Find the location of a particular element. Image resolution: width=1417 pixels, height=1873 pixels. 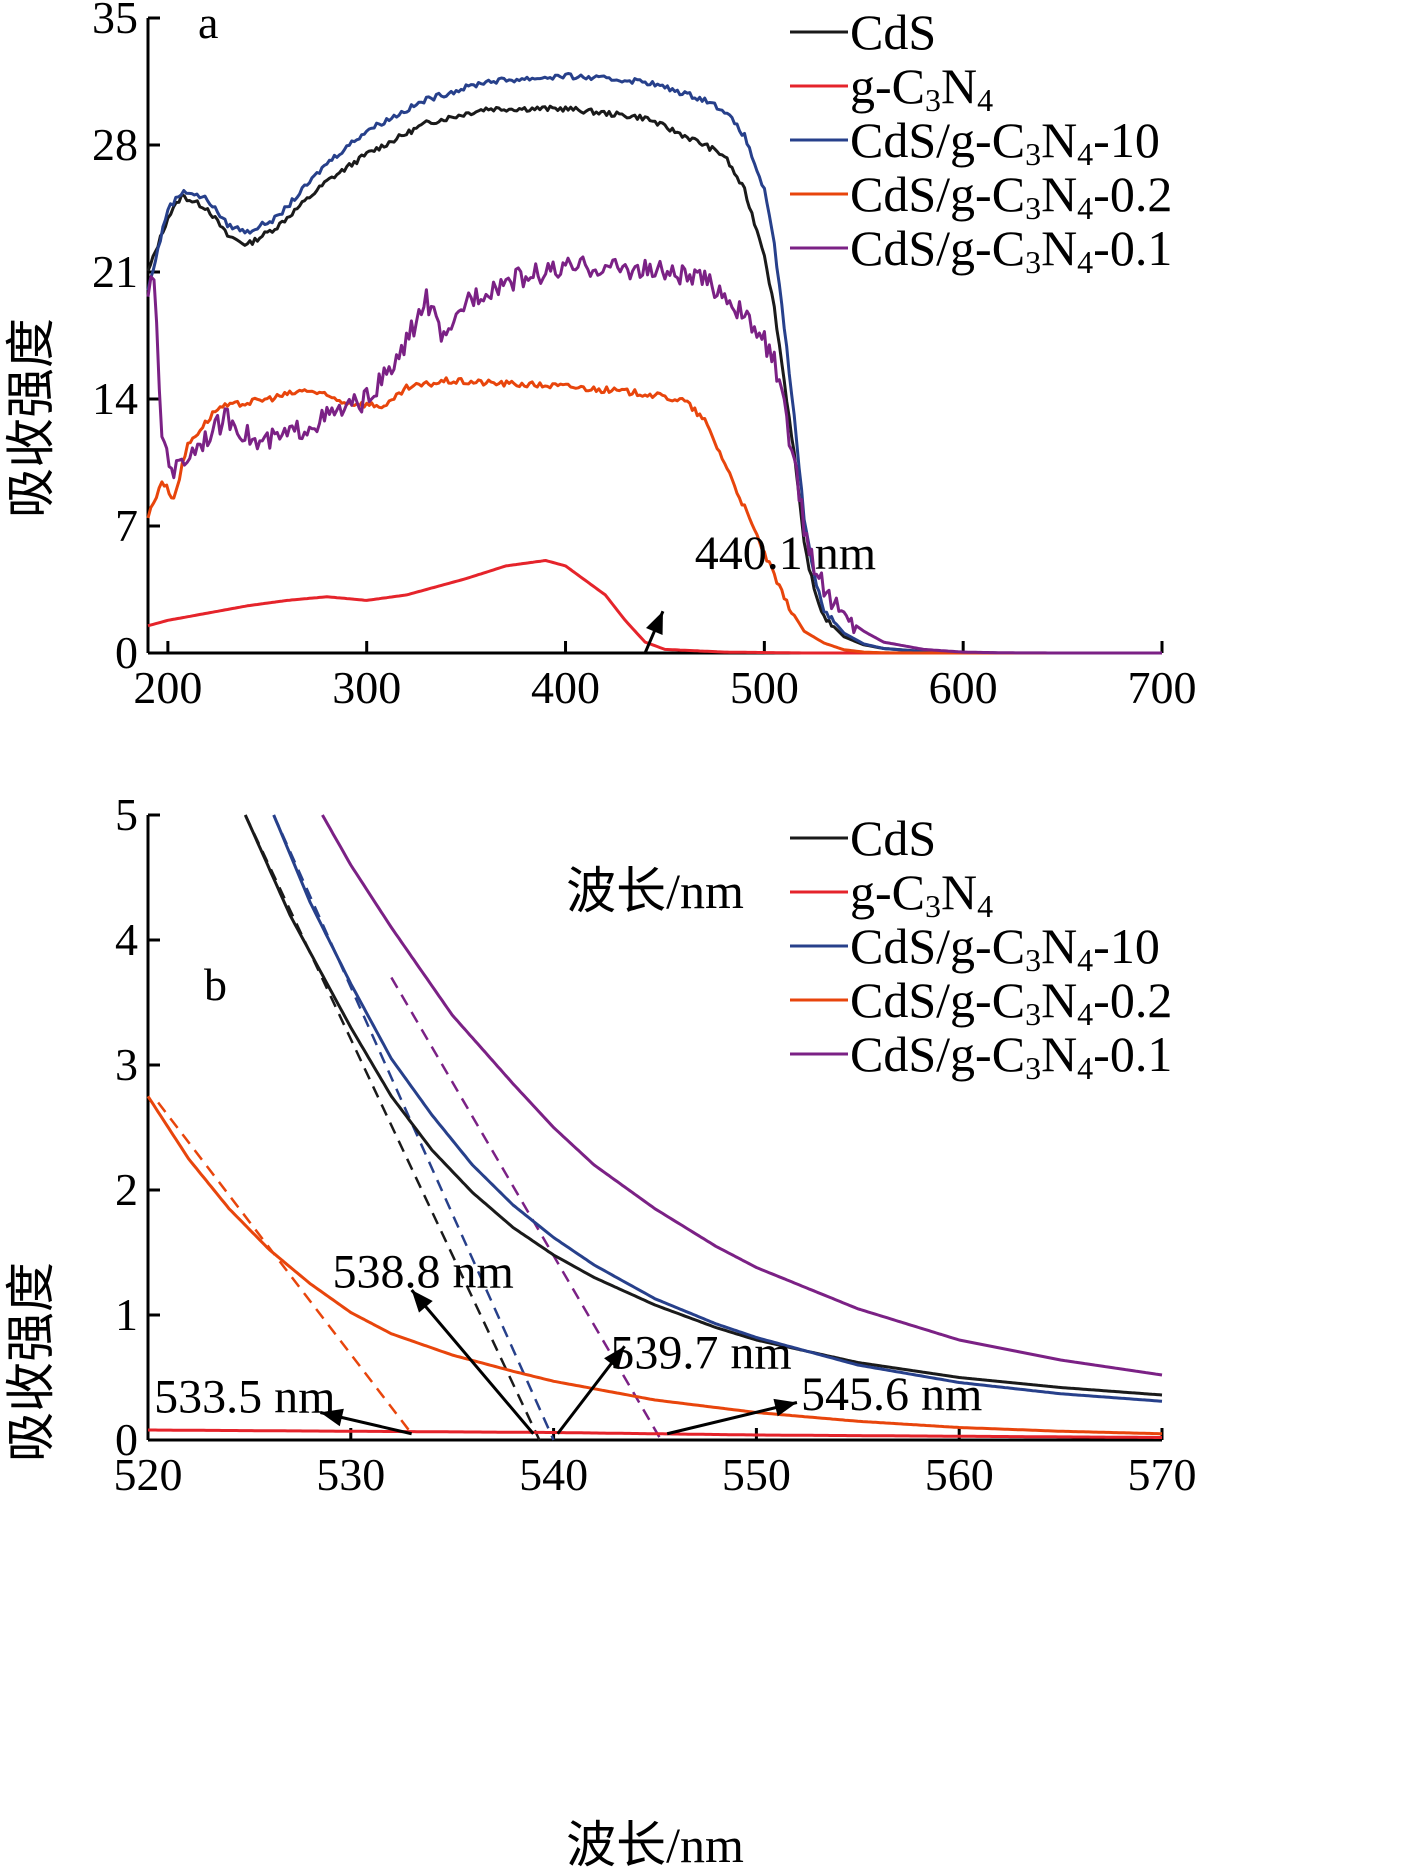

y-tick-label: 3 is located at coordinates (126, 1064).